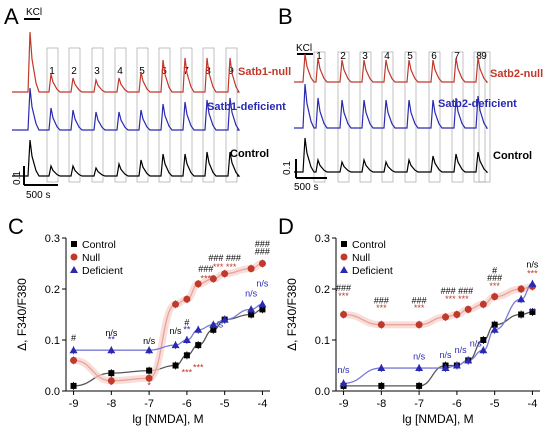  Describe the element at coordinates (287, 168) in the screenshot. I see `panel-b-scale-y-label: 0.1` at that location.